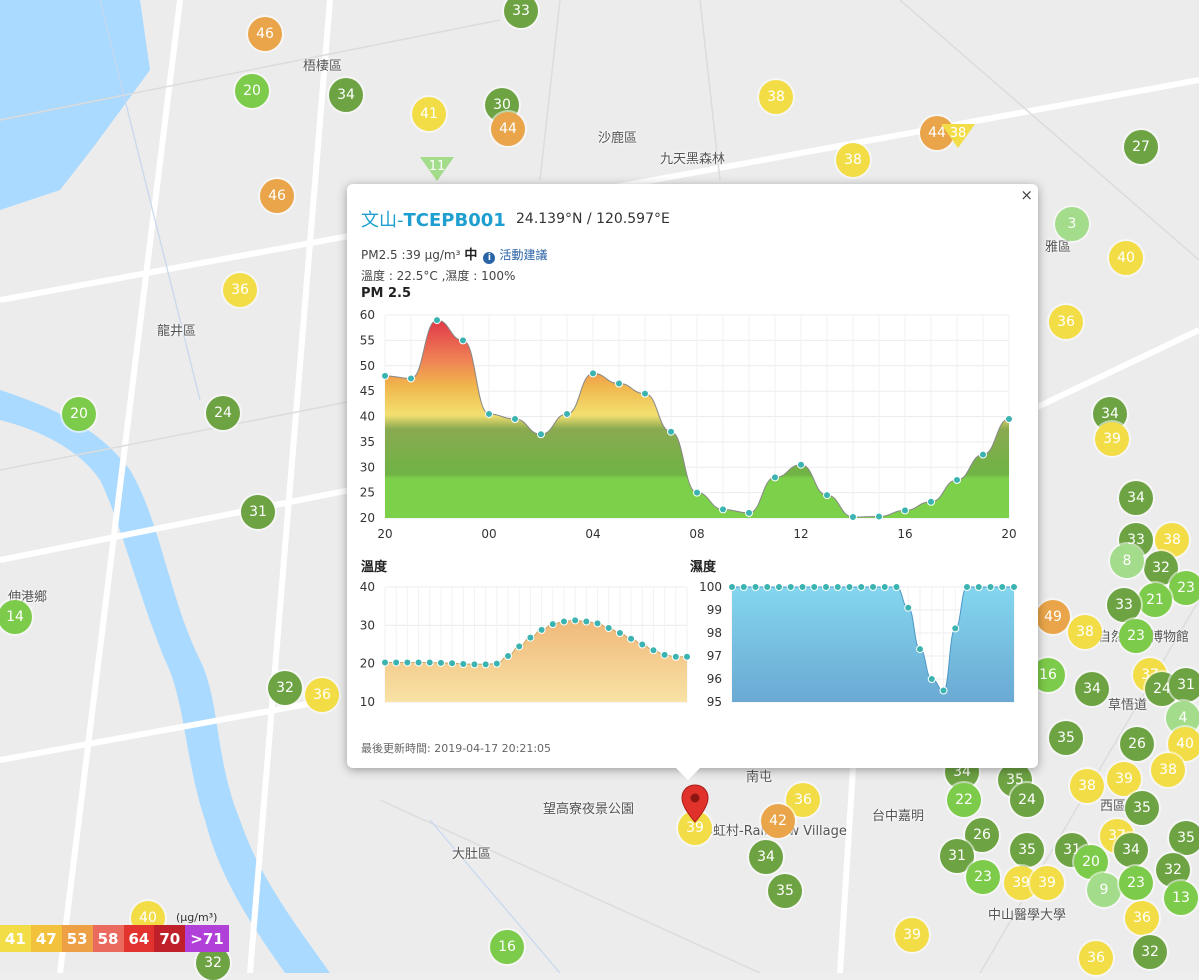 Image resolution: width=1199 pixels, height=980 pixels. I want to click on sensor-marker: 21, so click(1155, 600).